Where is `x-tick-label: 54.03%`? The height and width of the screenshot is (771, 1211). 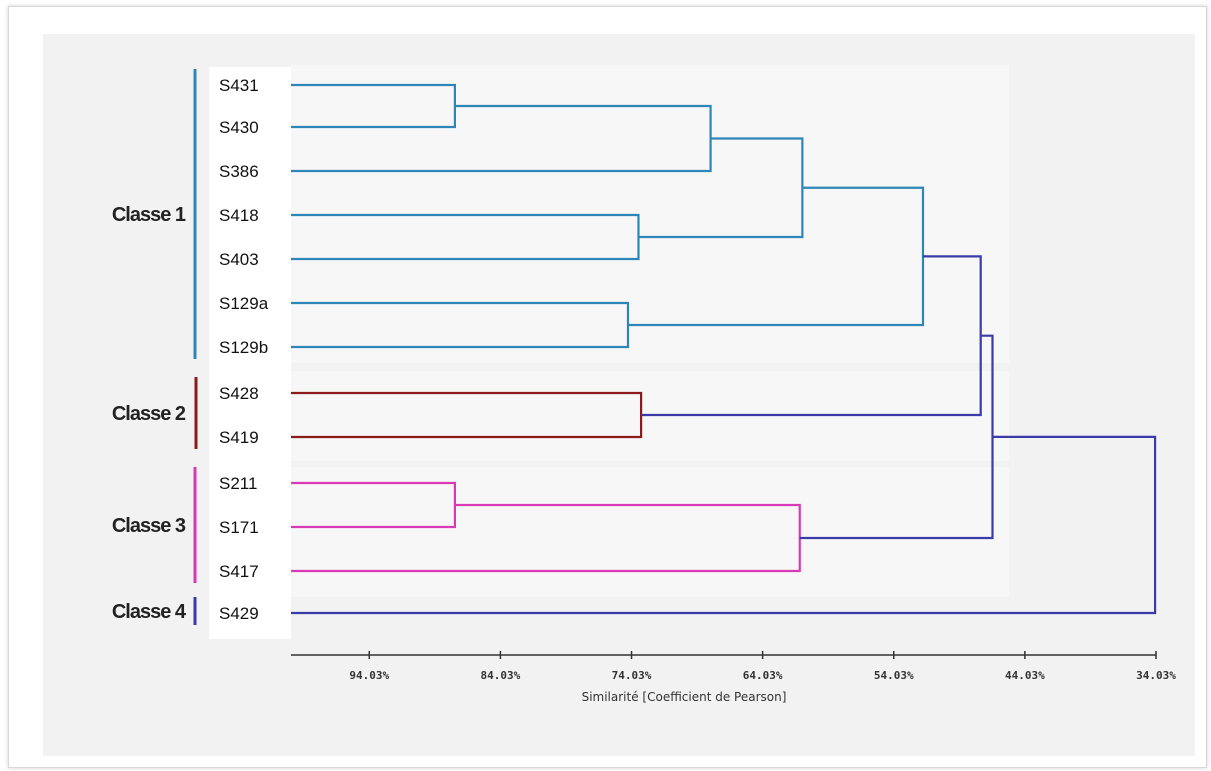 x-tick-label: 54.03% is located at coordinates (894, 675).